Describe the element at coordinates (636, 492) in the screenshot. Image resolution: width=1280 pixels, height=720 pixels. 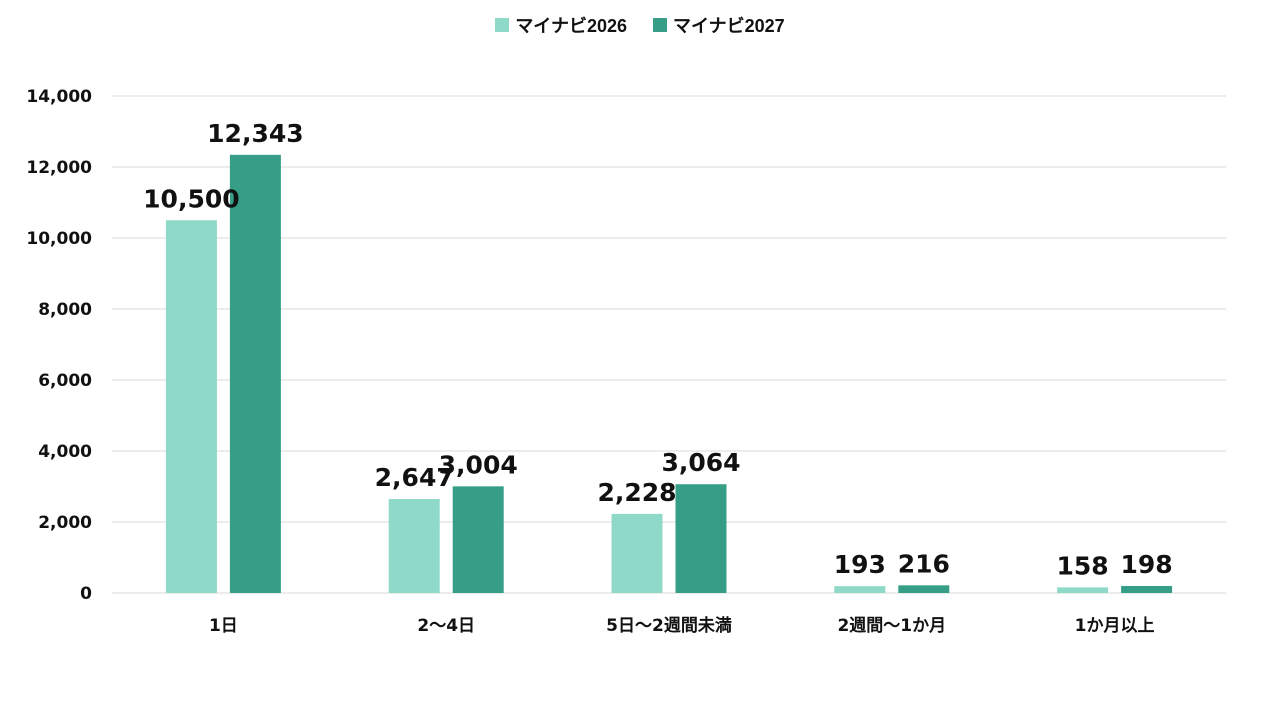
I see `data-label-series-1: 2,228` at that location.